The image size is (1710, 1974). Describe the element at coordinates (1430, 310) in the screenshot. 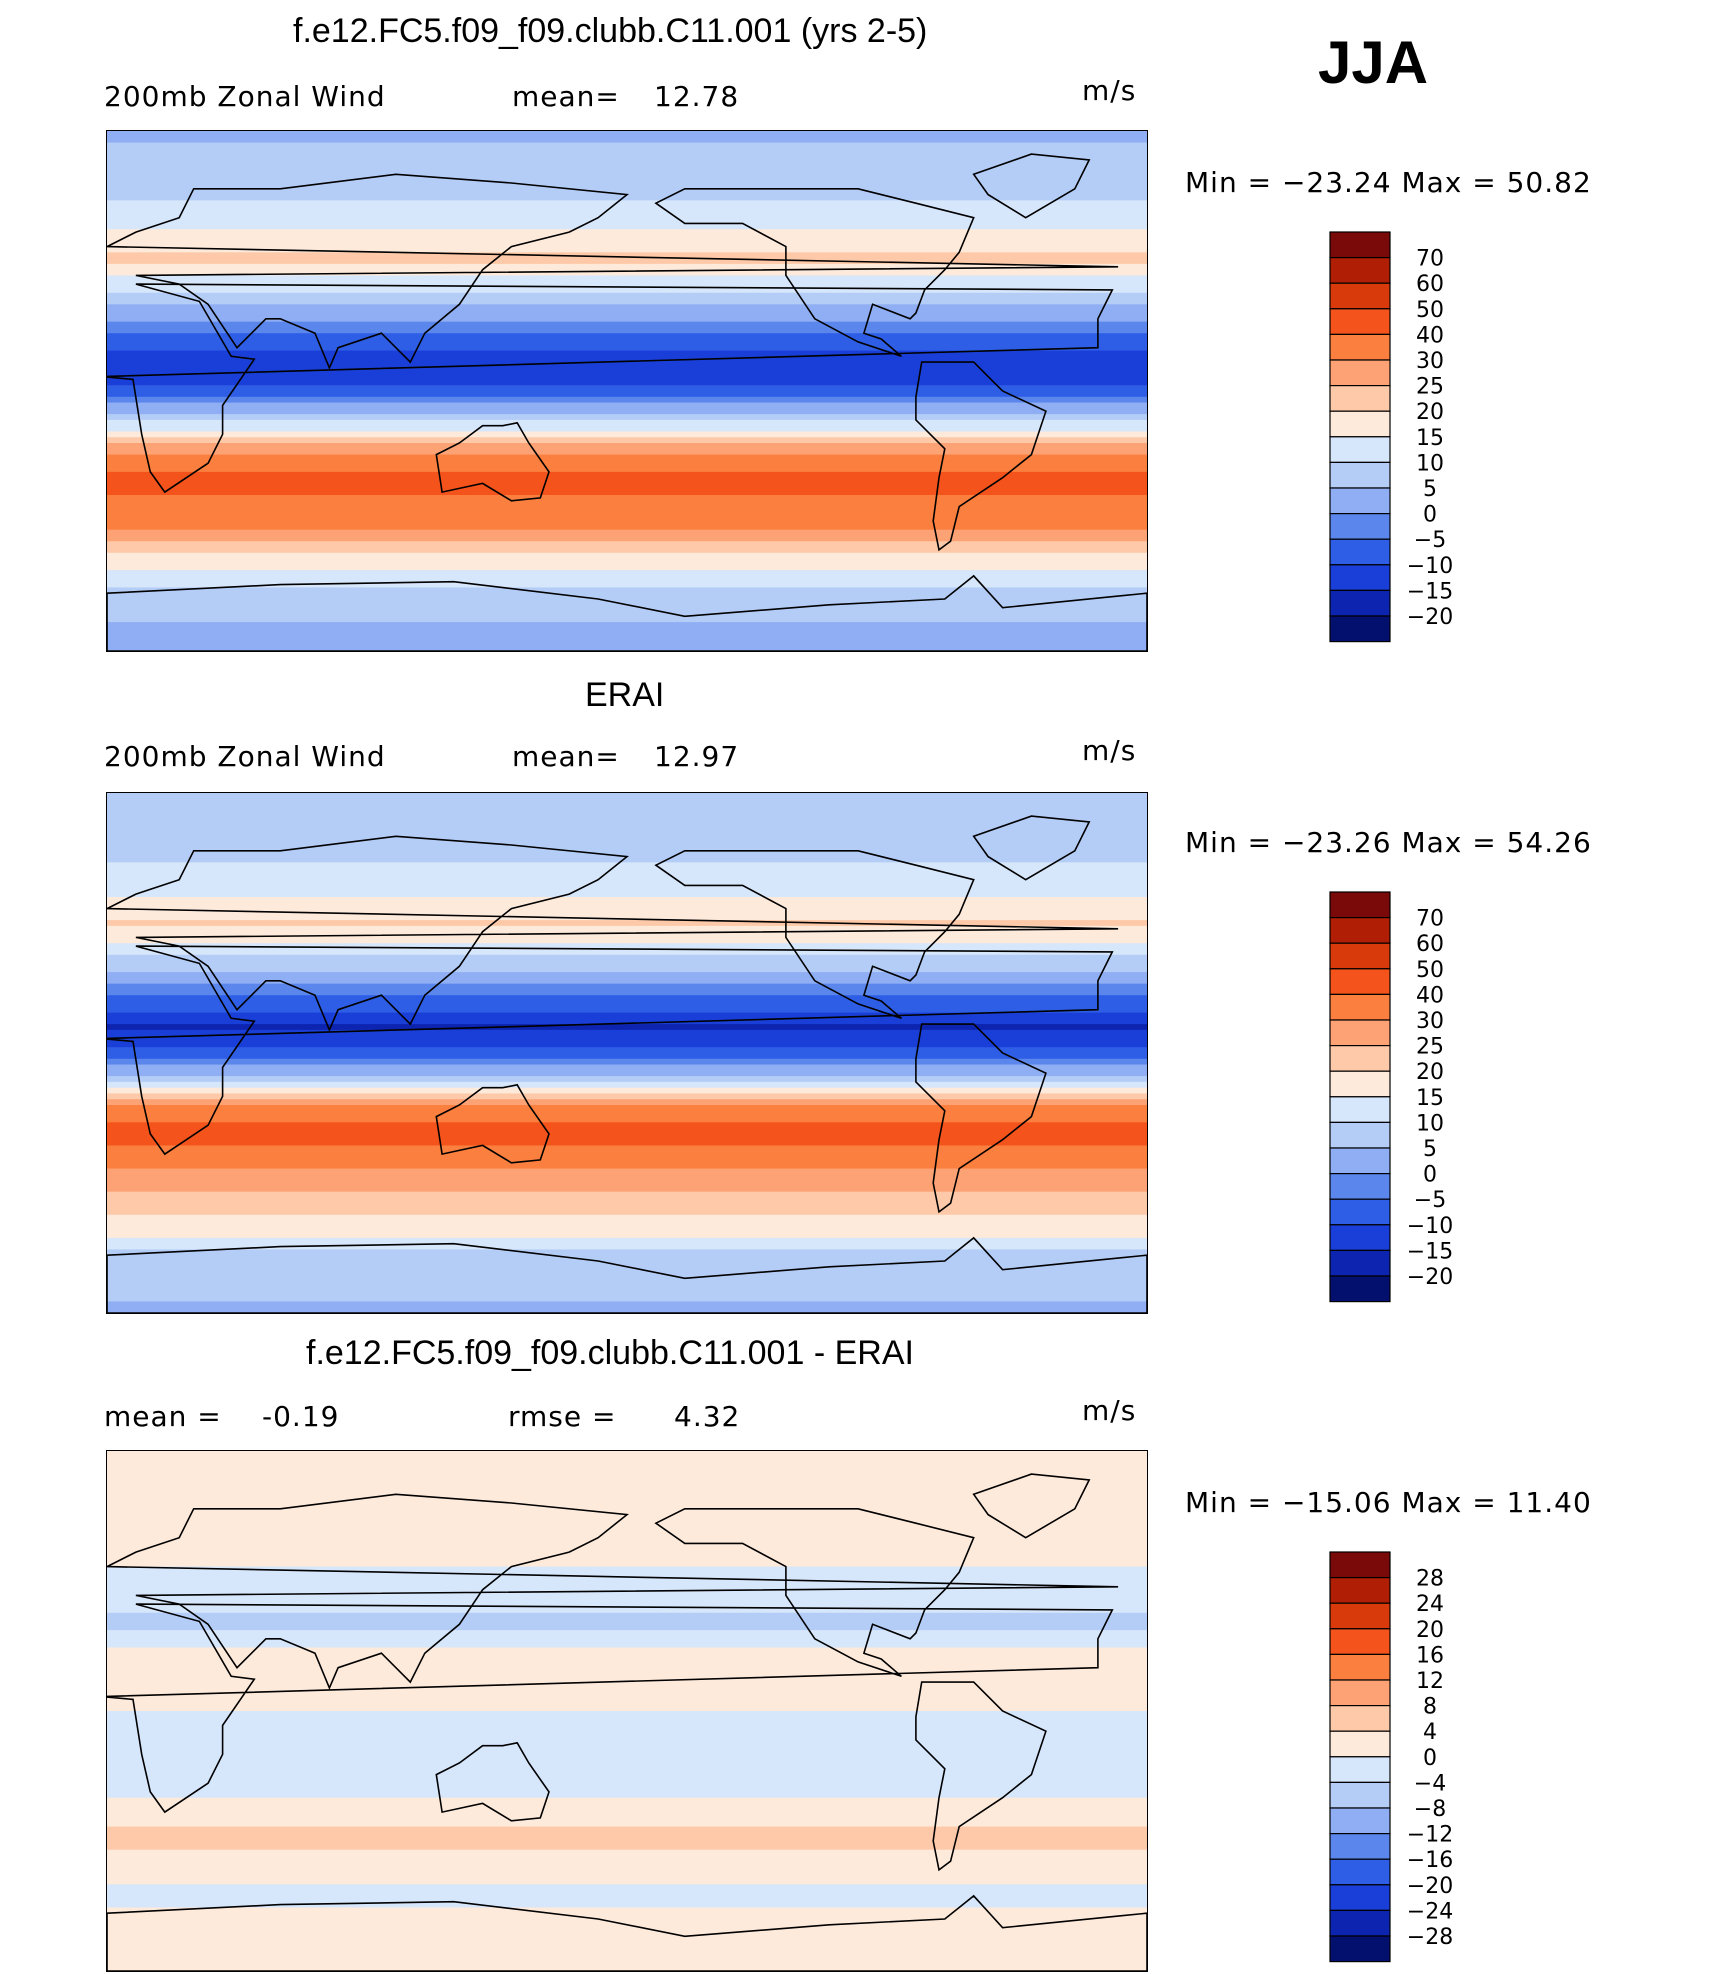

I see `colorbar-tick-label: 50` at that location.